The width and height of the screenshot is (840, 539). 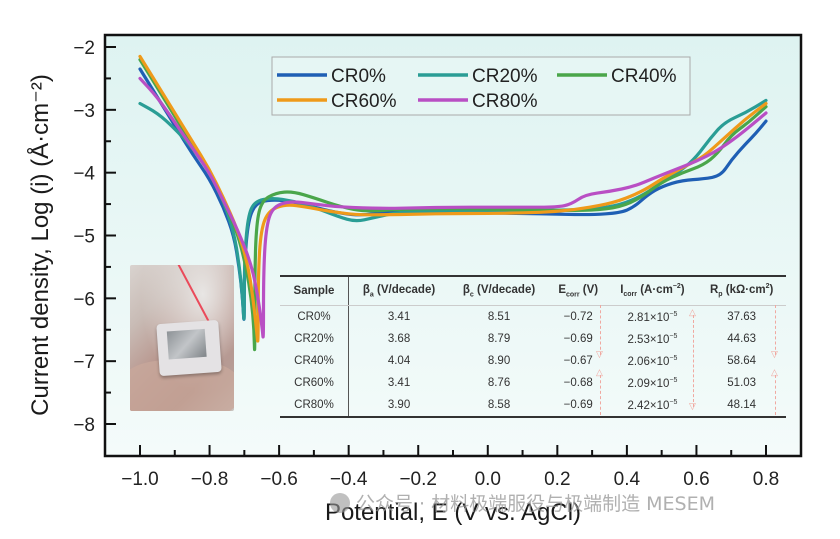 I want to click on cell-ecorr: −0.72, so click(x=578, y=317).